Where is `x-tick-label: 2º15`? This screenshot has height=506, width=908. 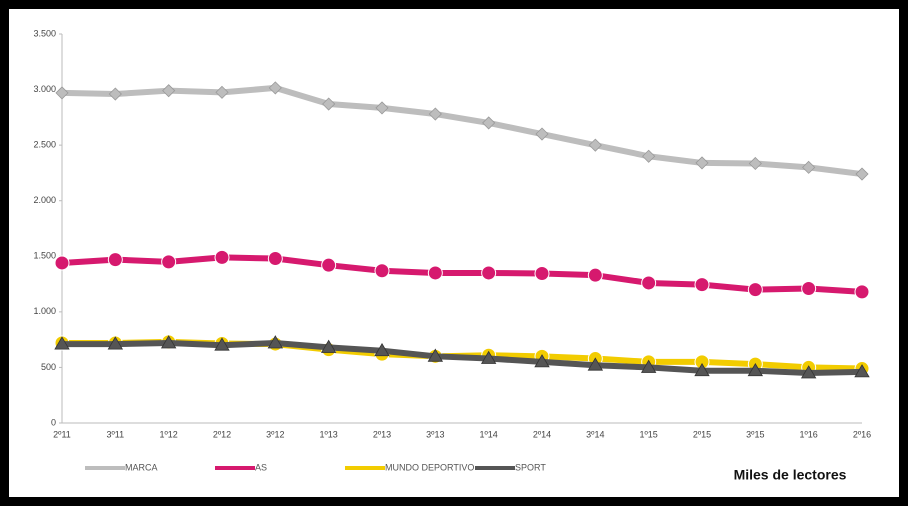 x-tick-label: 2º15 is located at coordinates (702, 434).